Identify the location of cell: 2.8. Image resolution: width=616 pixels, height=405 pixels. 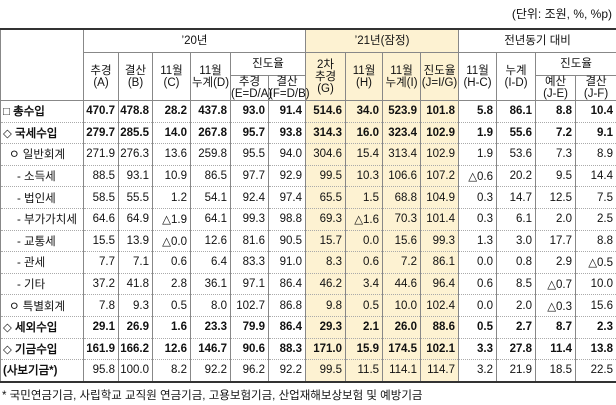
(171, 284).